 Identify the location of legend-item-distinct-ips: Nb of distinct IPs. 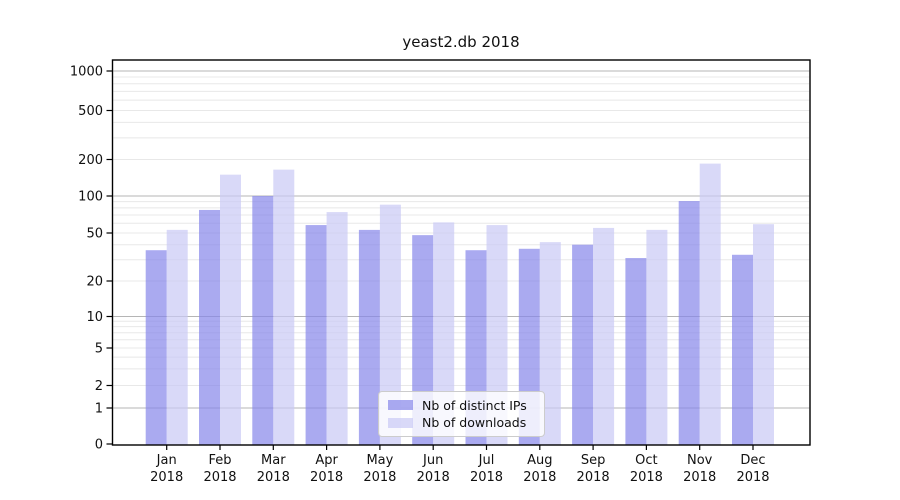
(461, 405).